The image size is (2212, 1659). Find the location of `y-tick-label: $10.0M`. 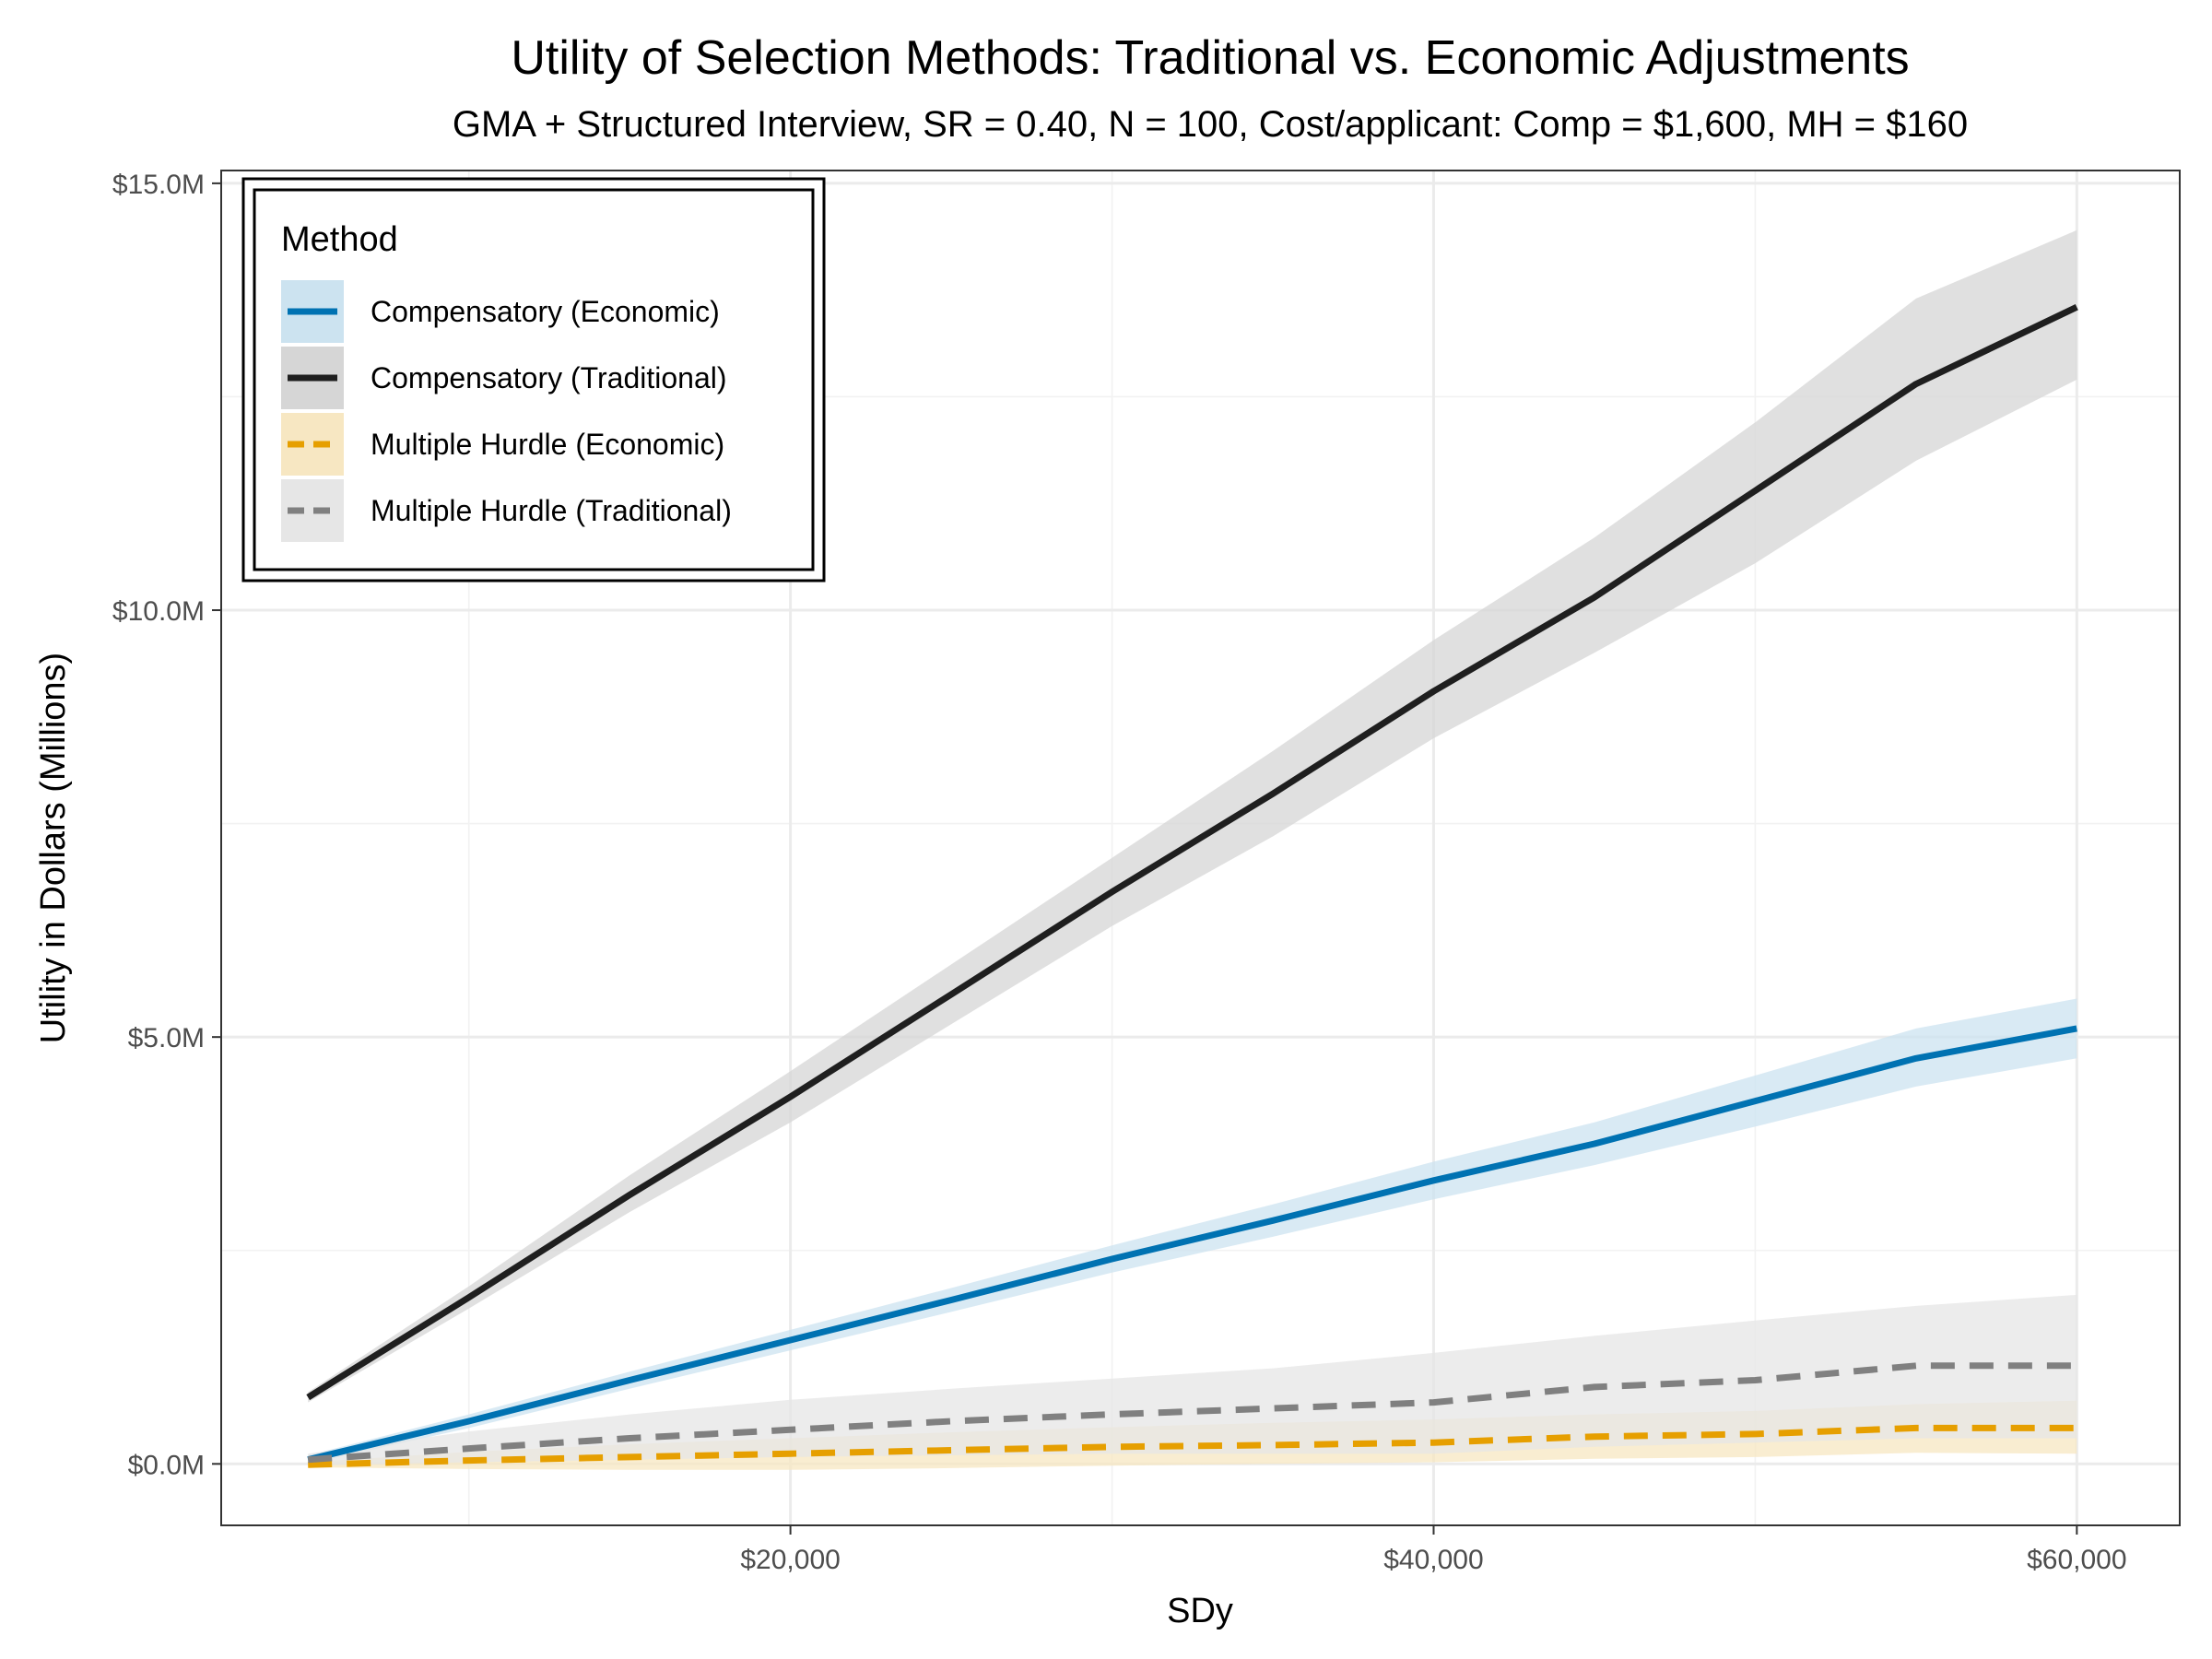

y-tick-label: $10.0M is located at coordinates (158, 611).